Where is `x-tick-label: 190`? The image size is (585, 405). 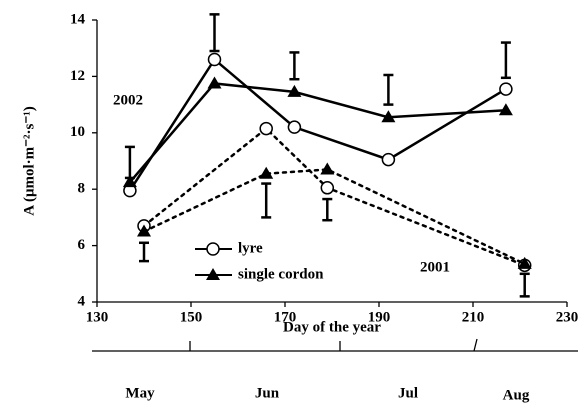
x-tick-label: 190 is located at coordinates (379, 317).